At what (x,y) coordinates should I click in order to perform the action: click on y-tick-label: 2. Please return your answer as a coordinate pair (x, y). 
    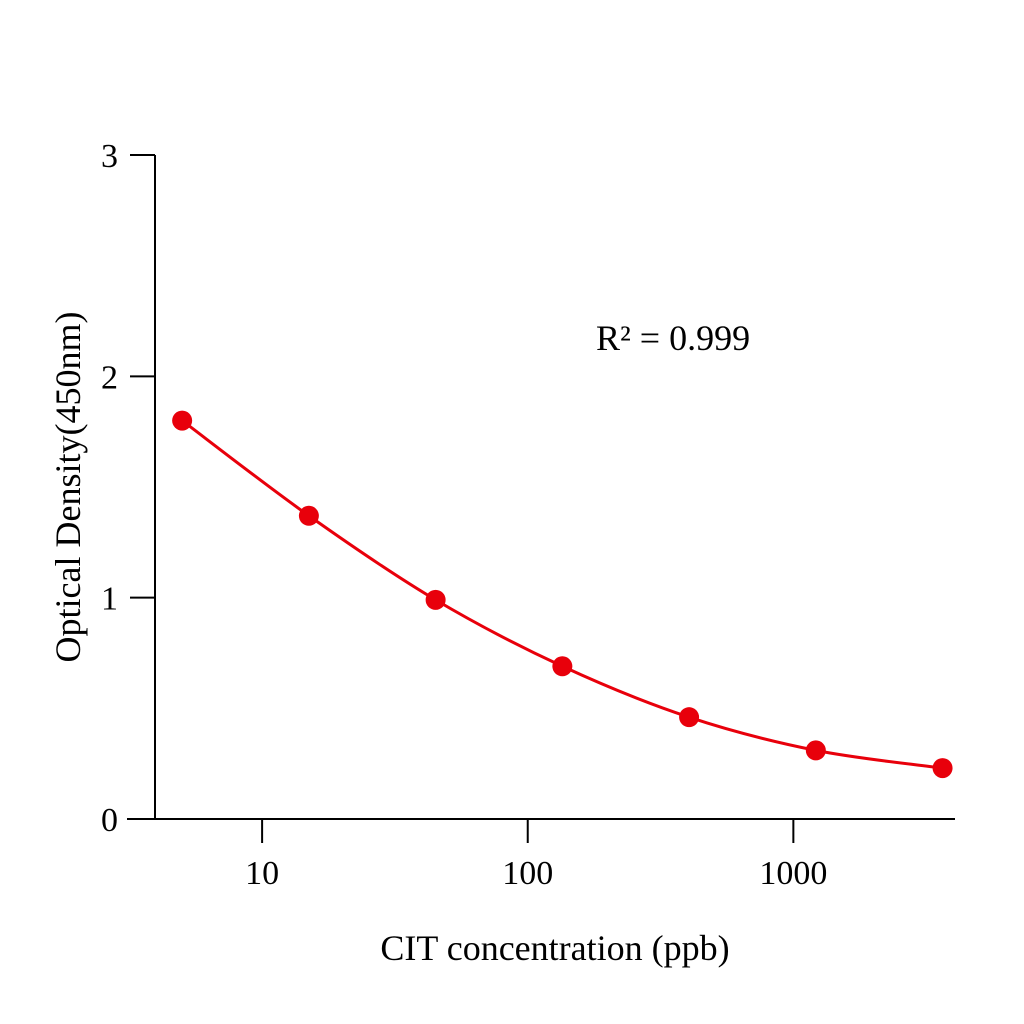
    Looking at the image, I should click on (109, 377).